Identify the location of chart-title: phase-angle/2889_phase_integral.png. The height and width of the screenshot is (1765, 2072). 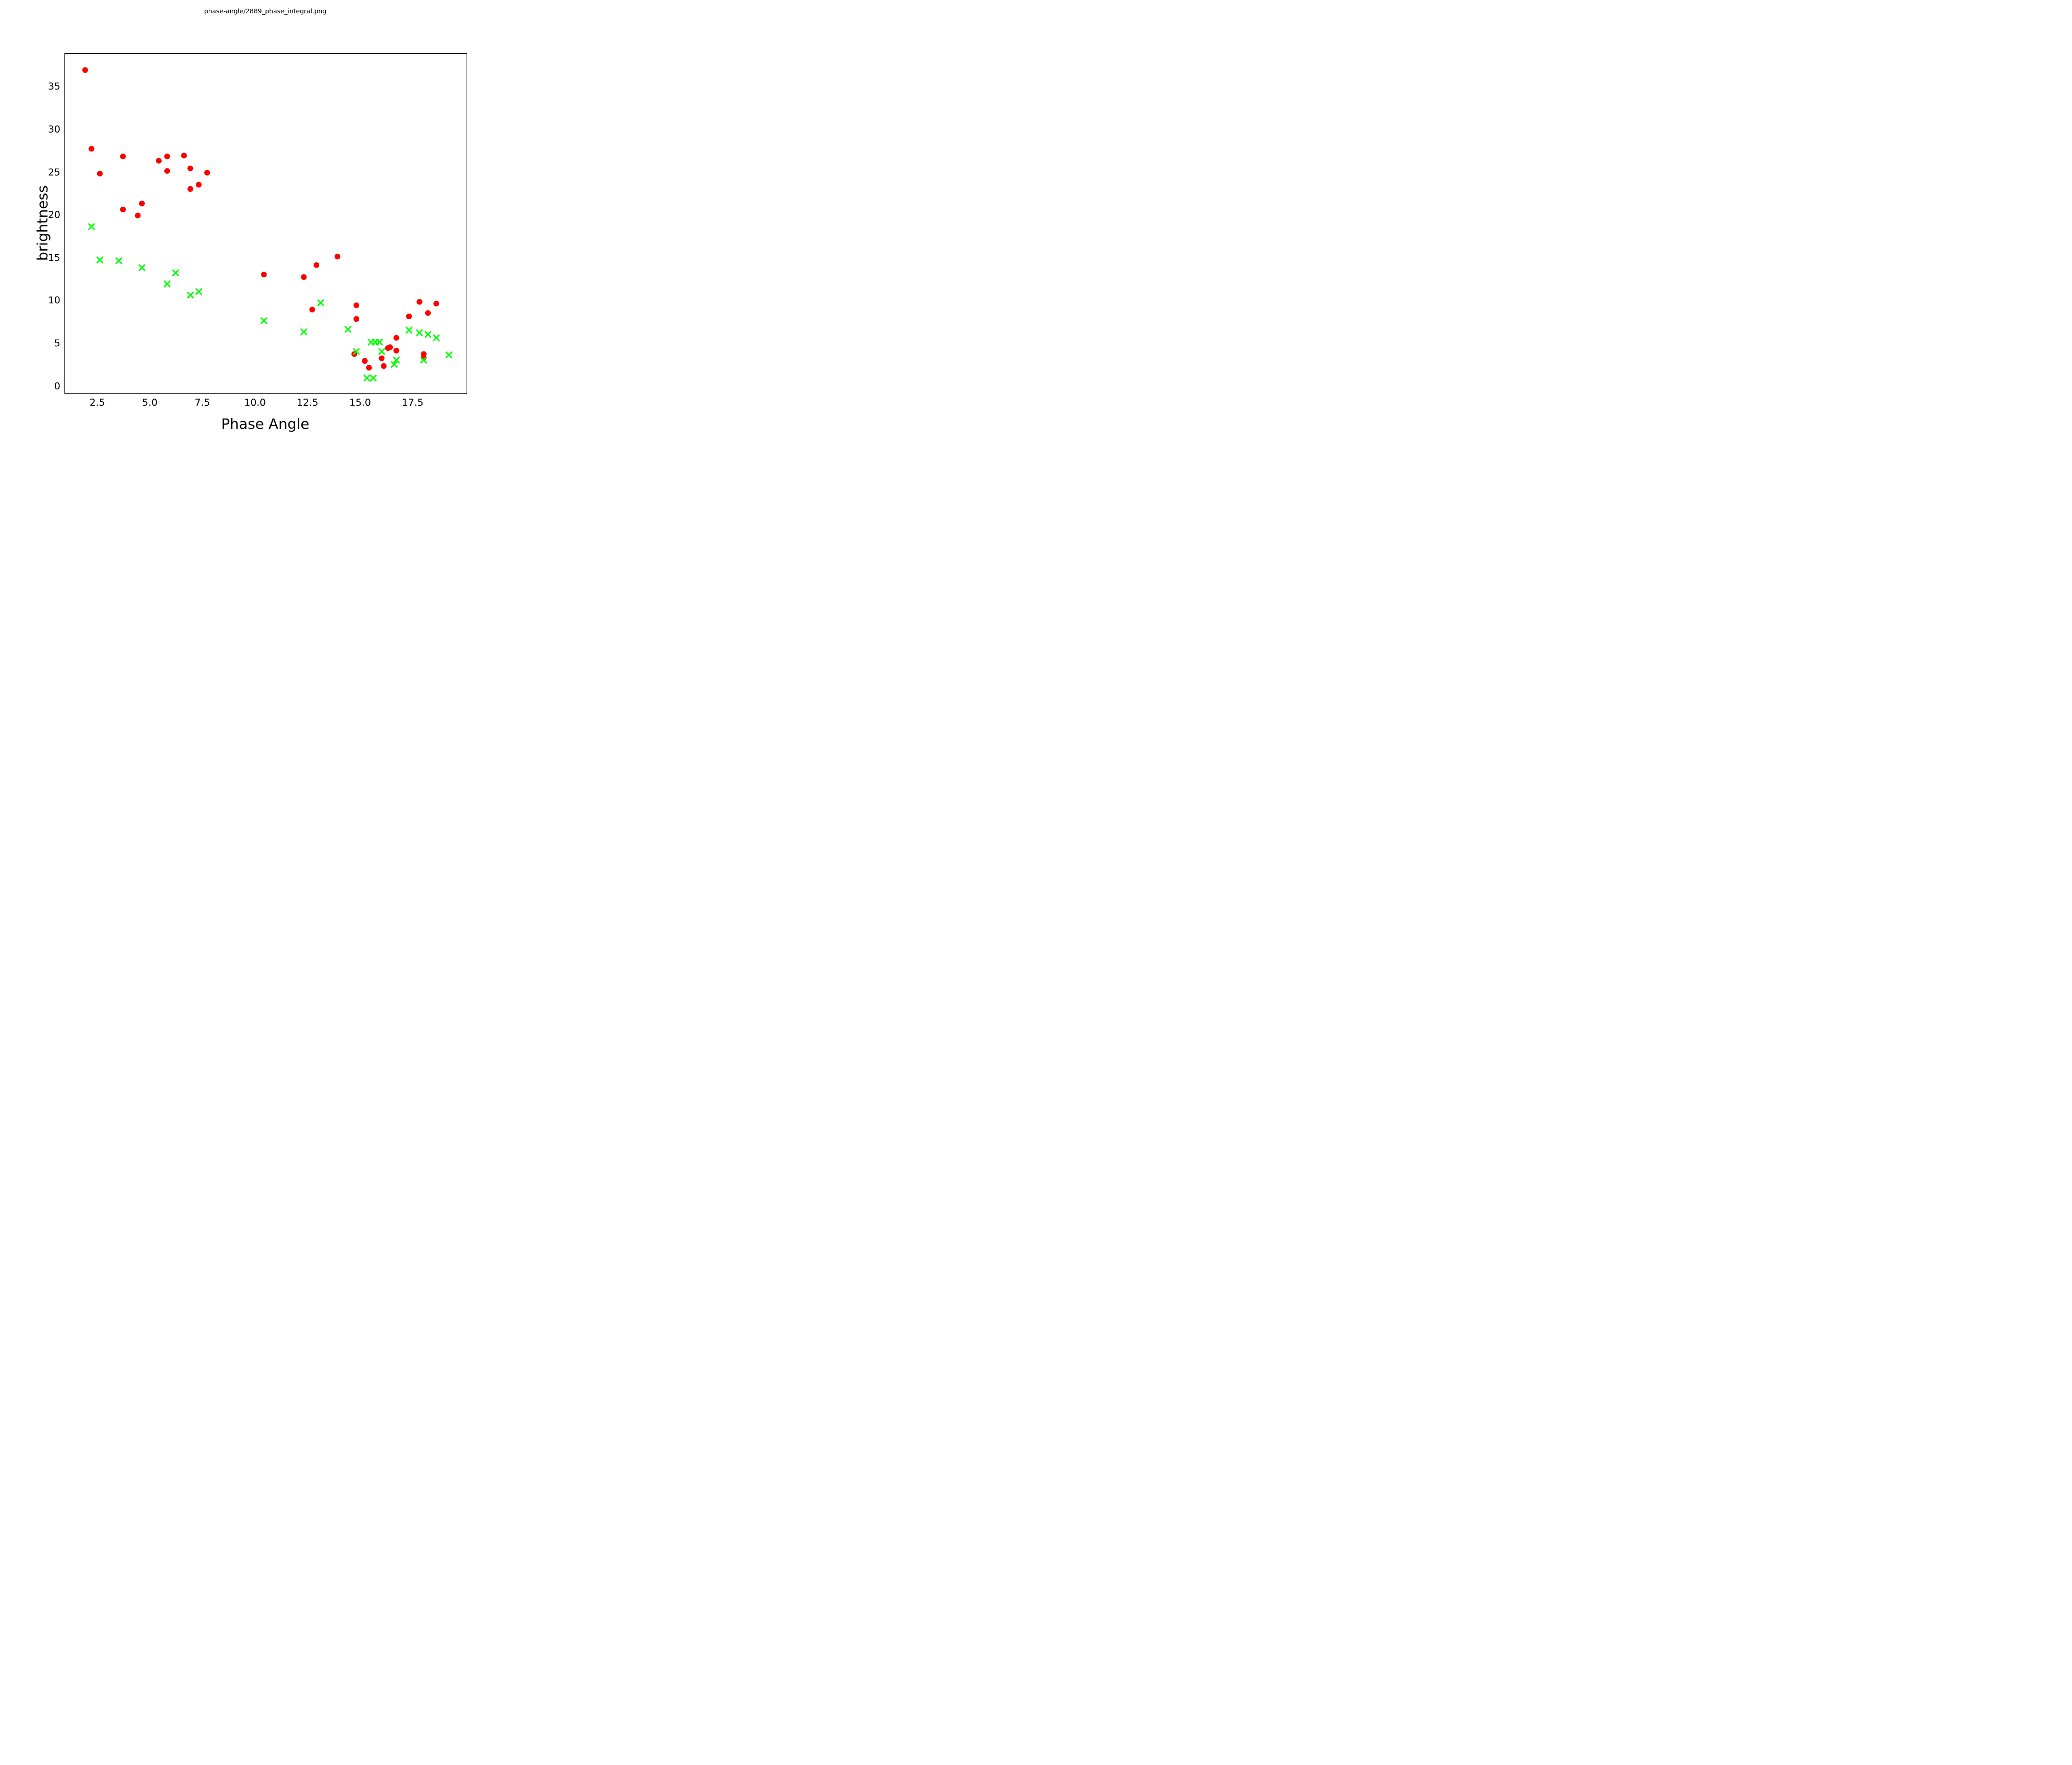
(265, 11).